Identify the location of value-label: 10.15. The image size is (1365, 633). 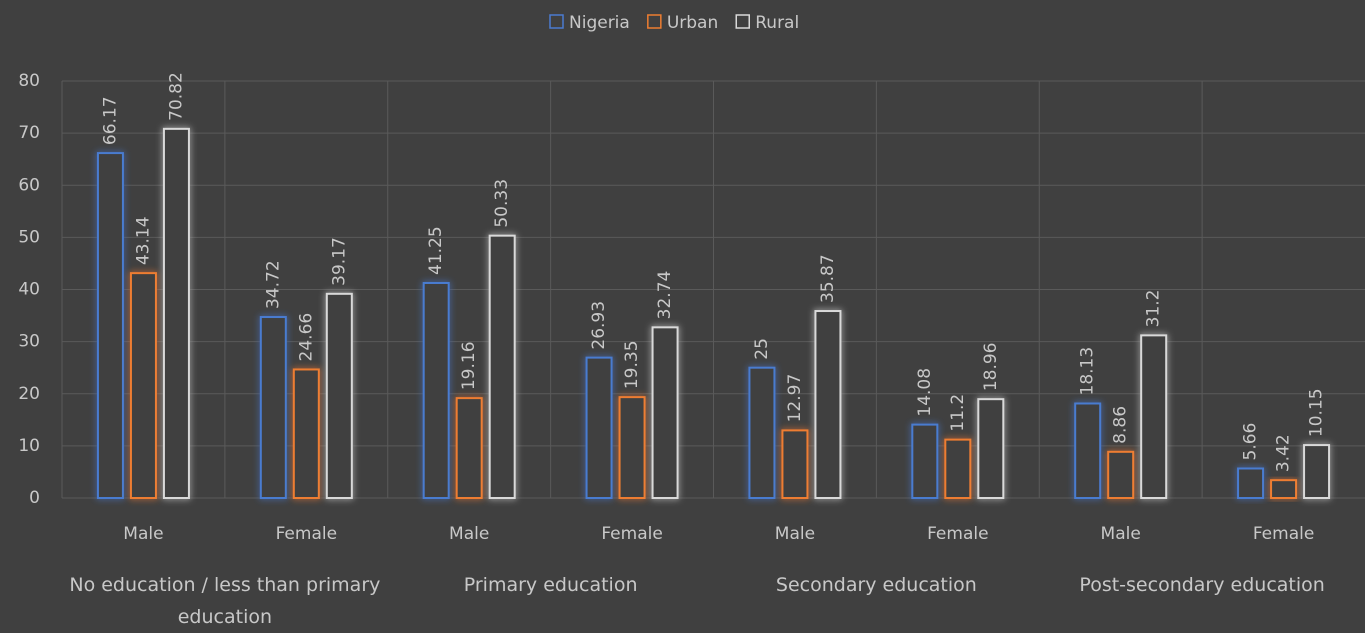
(1317, 412).